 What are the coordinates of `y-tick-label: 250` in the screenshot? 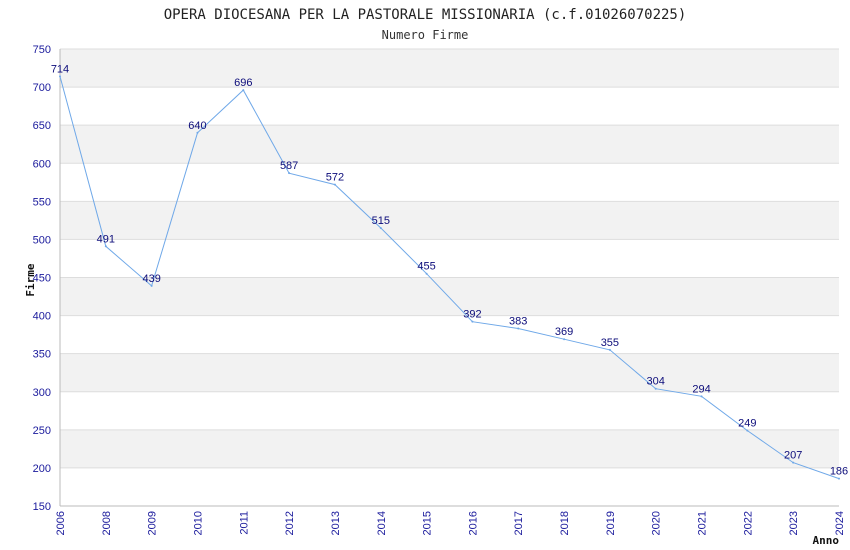 It's located at (42, 431).